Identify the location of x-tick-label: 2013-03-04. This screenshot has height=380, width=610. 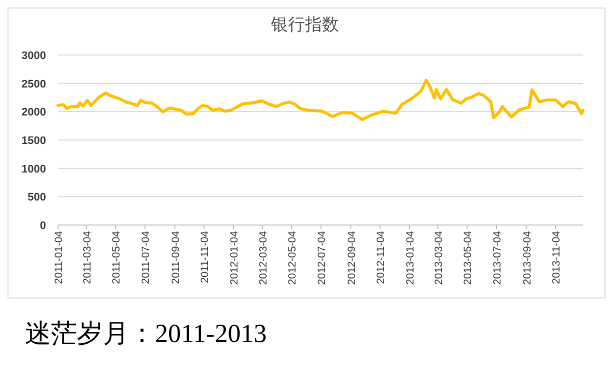
(438, 257).